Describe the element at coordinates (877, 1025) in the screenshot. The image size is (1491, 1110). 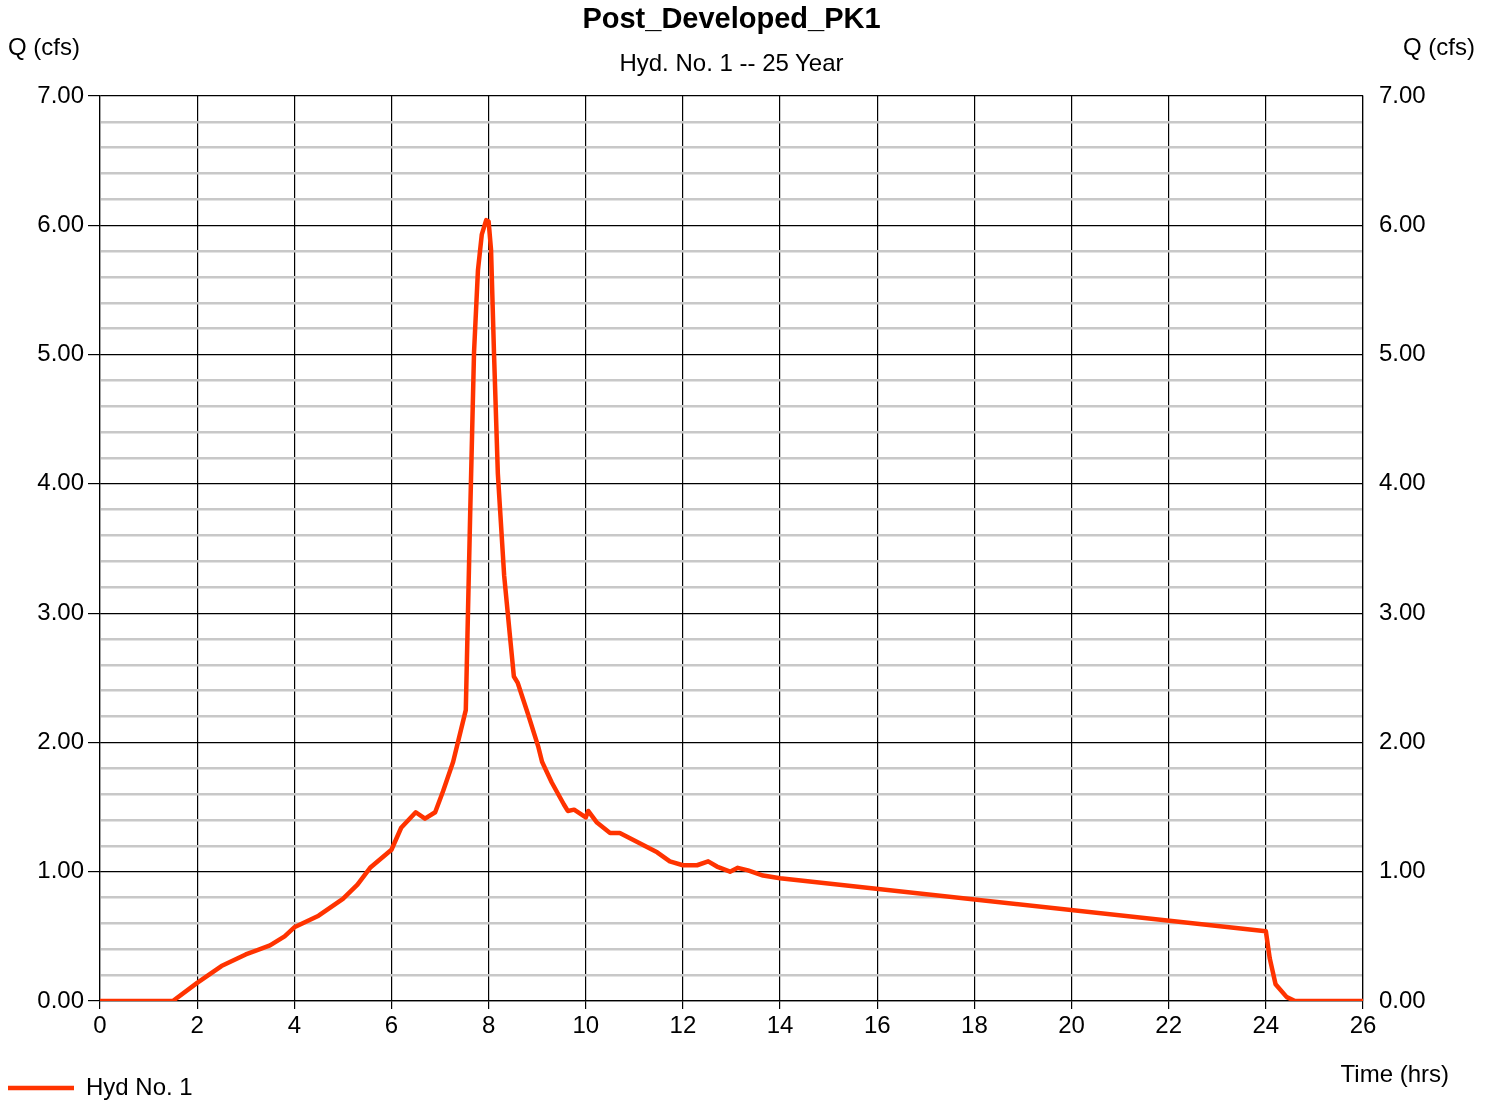
I see `x-tick-label: 16` at that location.